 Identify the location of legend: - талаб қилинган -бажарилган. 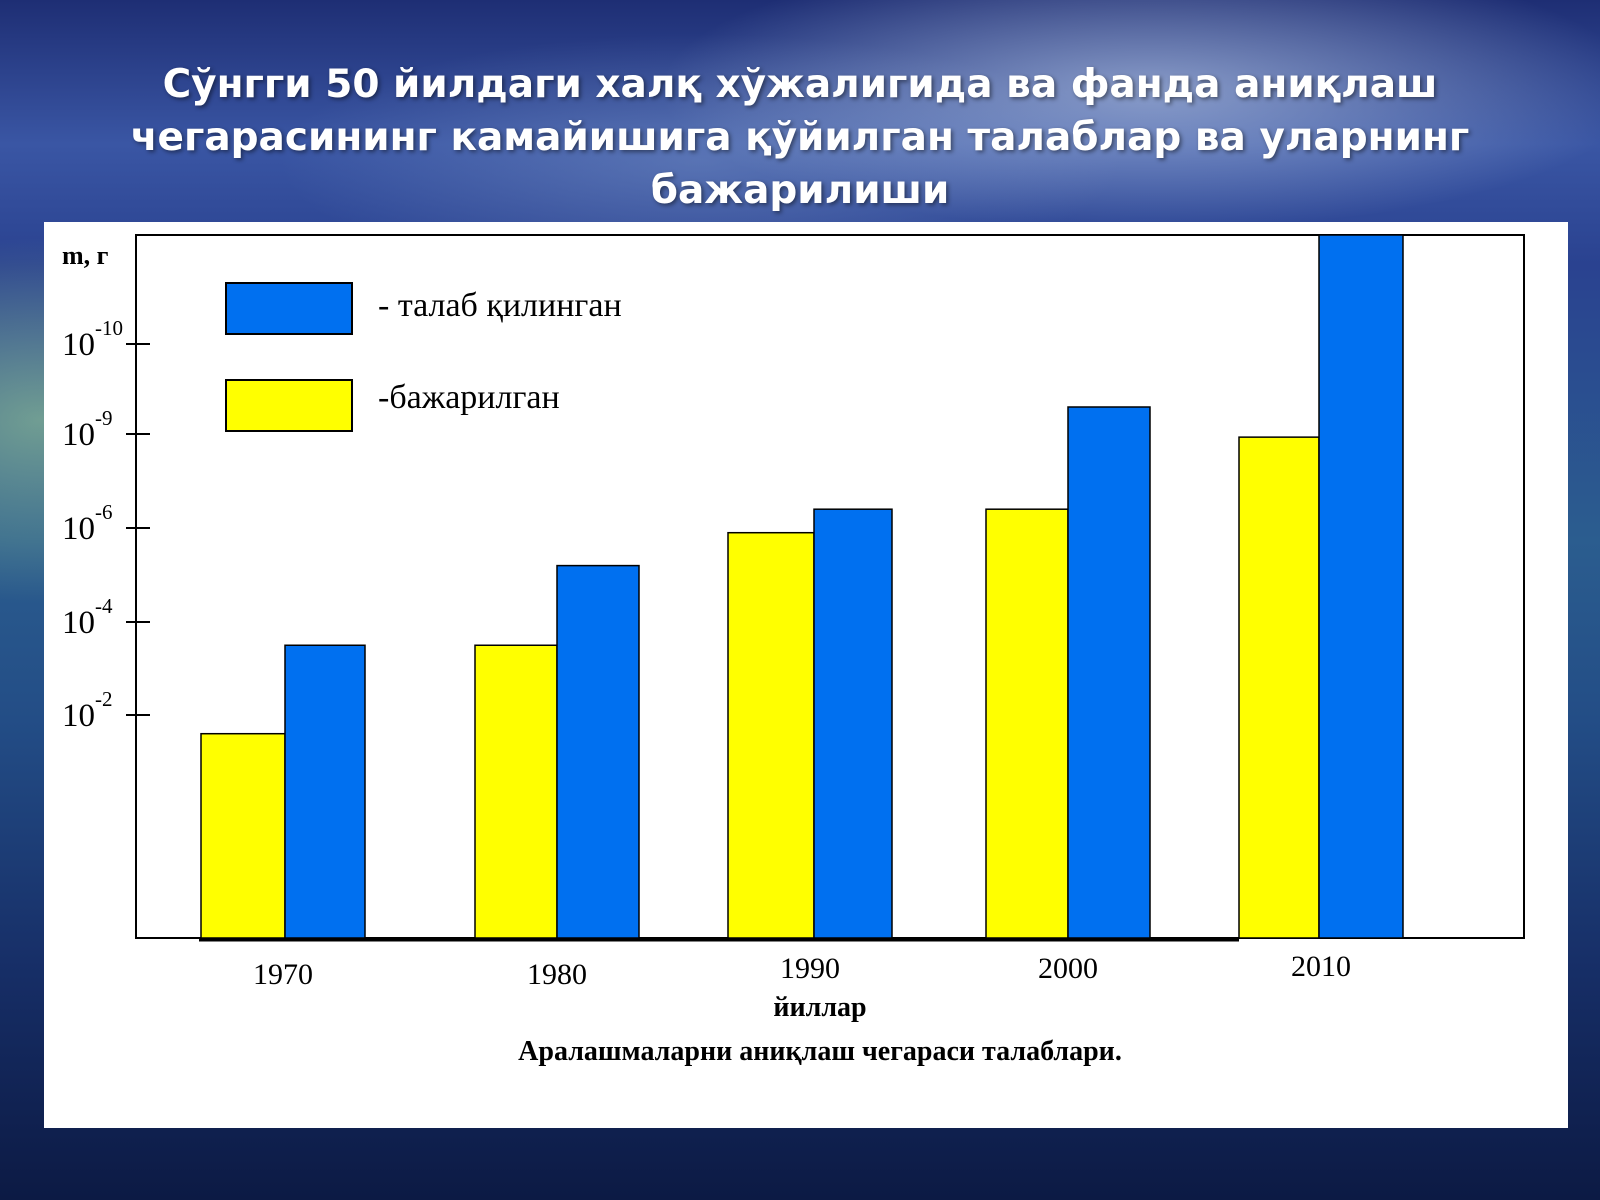
(423, 357).